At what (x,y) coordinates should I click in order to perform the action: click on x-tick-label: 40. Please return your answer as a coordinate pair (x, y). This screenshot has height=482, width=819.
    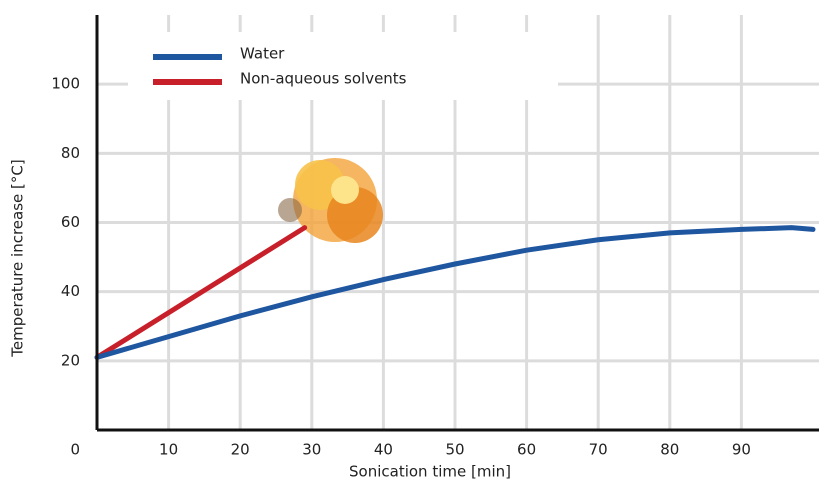
    Looking at the image, I should click on (383, 450).